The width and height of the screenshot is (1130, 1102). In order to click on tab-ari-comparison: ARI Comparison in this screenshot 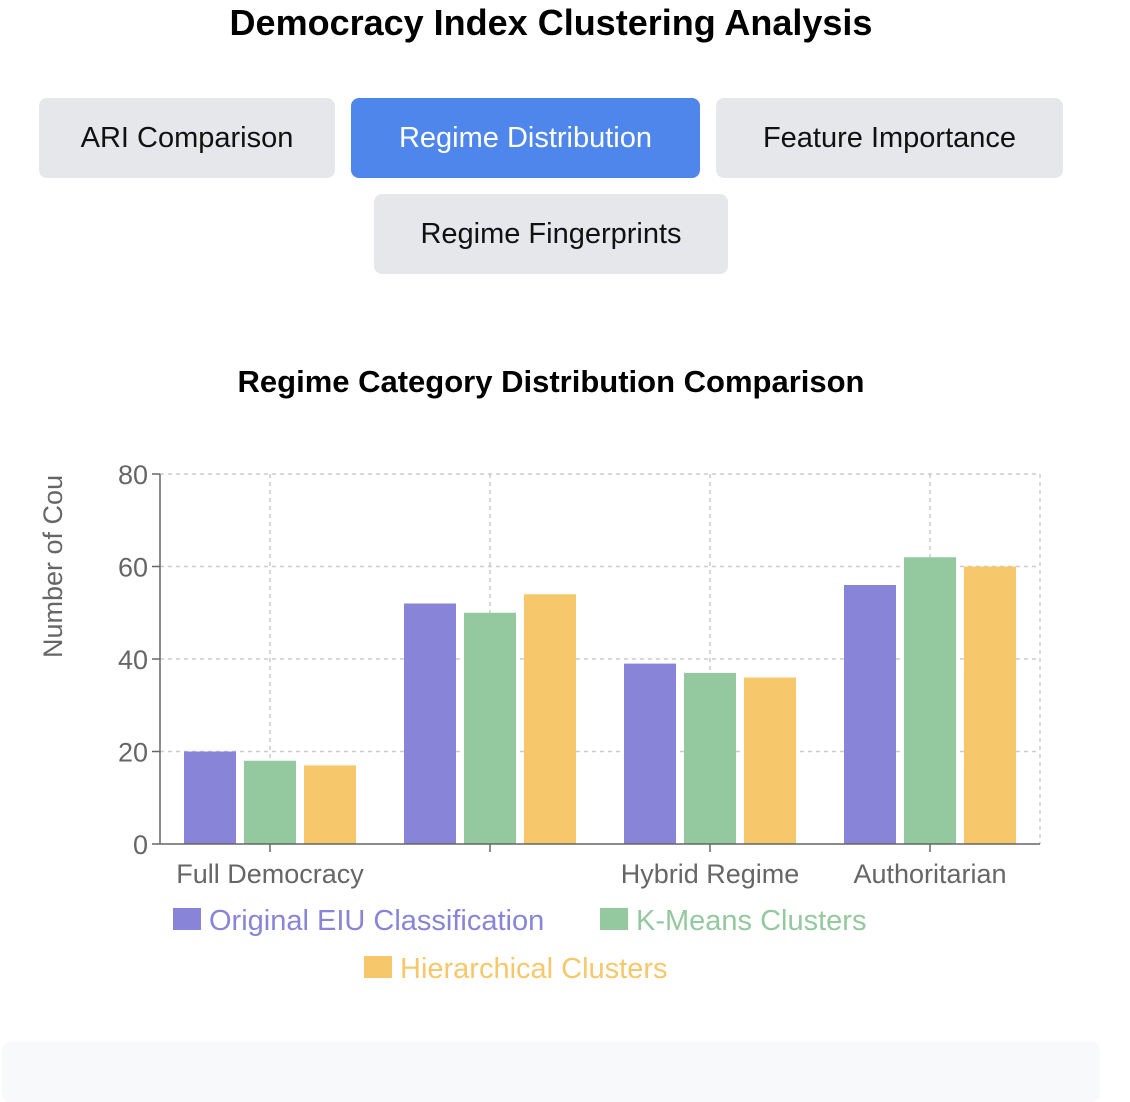, I will do `click(187, 138)`.